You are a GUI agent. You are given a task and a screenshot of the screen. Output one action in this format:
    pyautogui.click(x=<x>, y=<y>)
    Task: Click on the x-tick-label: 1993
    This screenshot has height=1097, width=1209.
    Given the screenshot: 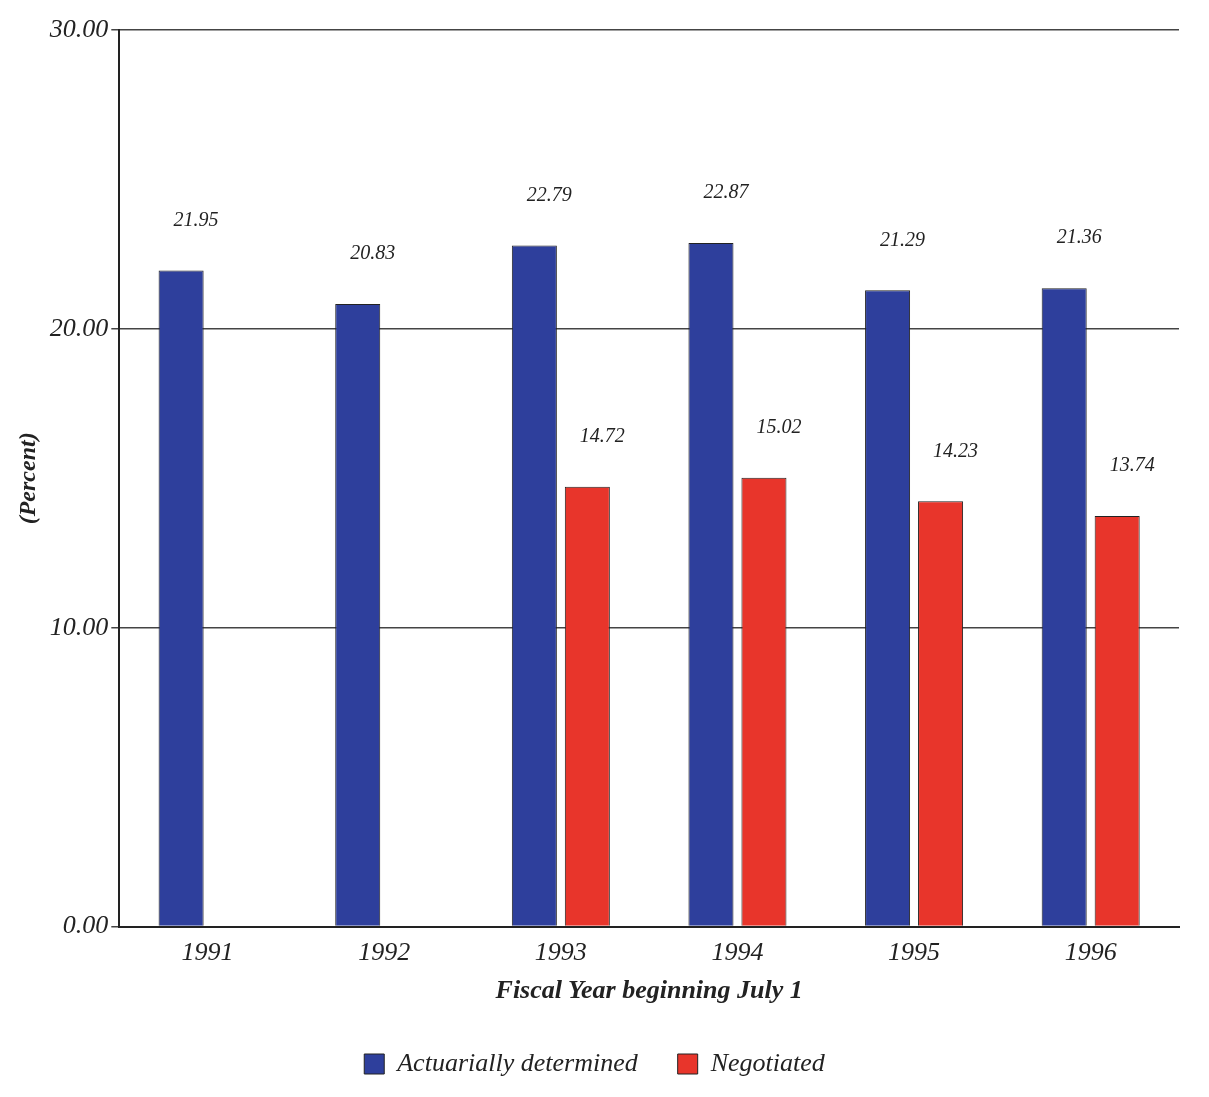 What is the action you would take?
    pyautogui.click(x=560, y=952)
    